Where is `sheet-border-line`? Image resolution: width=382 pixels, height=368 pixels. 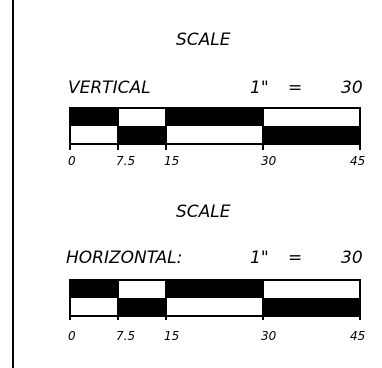 sheet-border-line is located at coordinates (13, 184).